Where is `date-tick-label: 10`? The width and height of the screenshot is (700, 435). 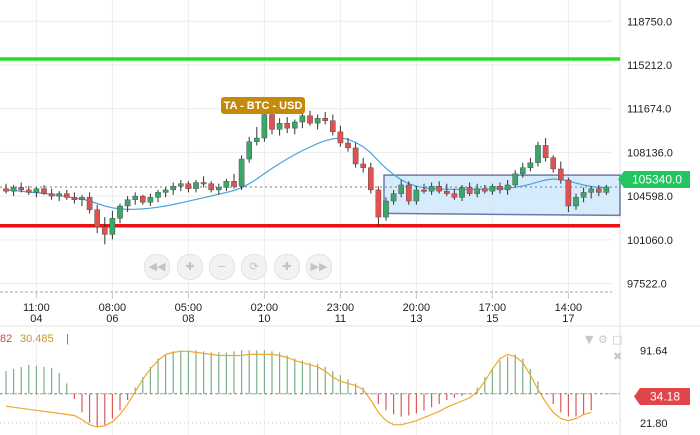 date-tick-label: 10 is located at coordinates (264, 319).